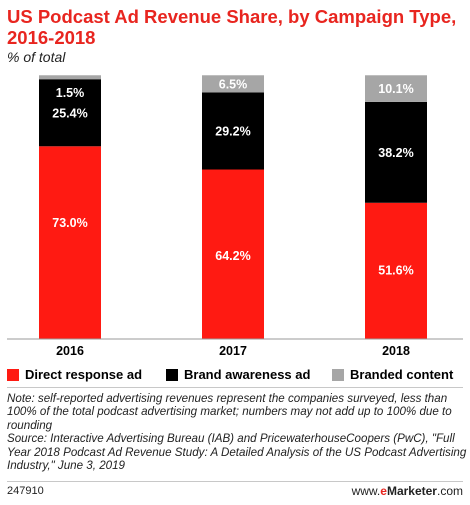 This screenshot has height=505, width=470. What do you see at coordinates (13, 374) in the screenshot?
I see `legend-swatch-direct-response` at bounding box center [13, 374].